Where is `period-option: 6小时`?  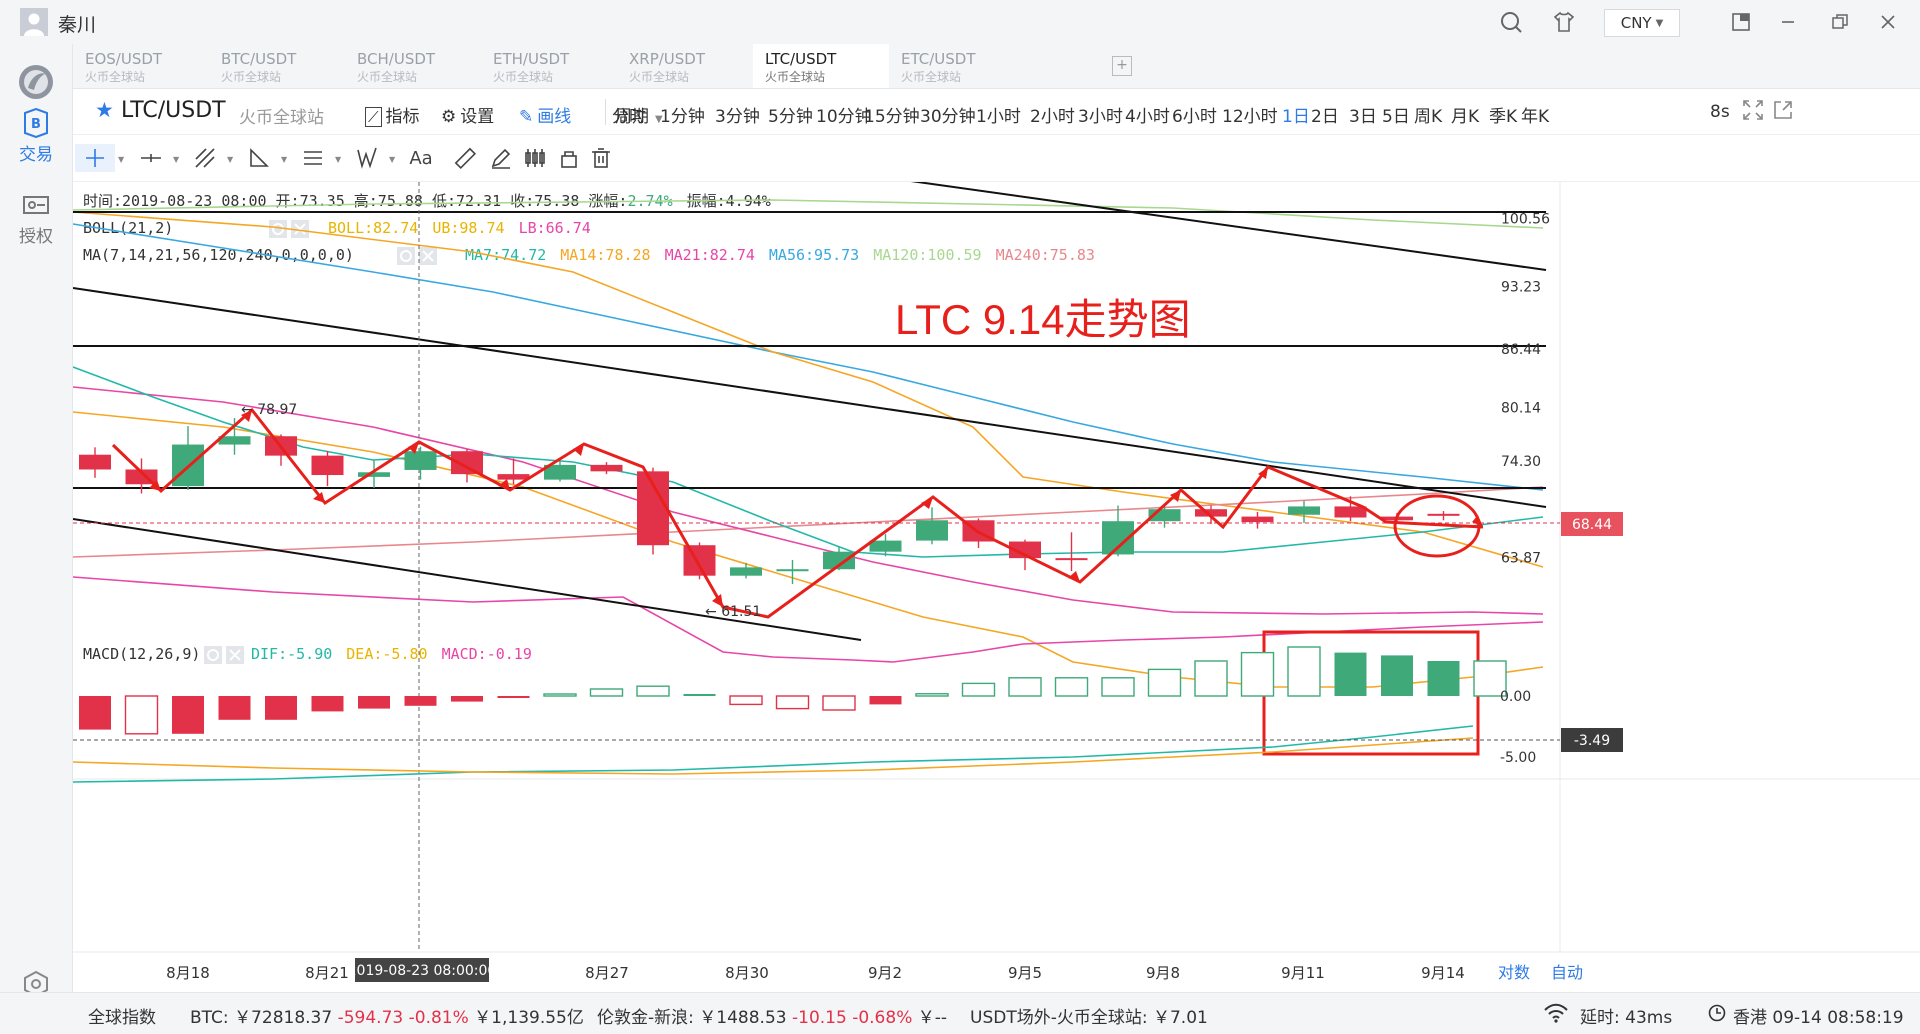 period-option: 6小时 is located at coordinates (1194, 117).